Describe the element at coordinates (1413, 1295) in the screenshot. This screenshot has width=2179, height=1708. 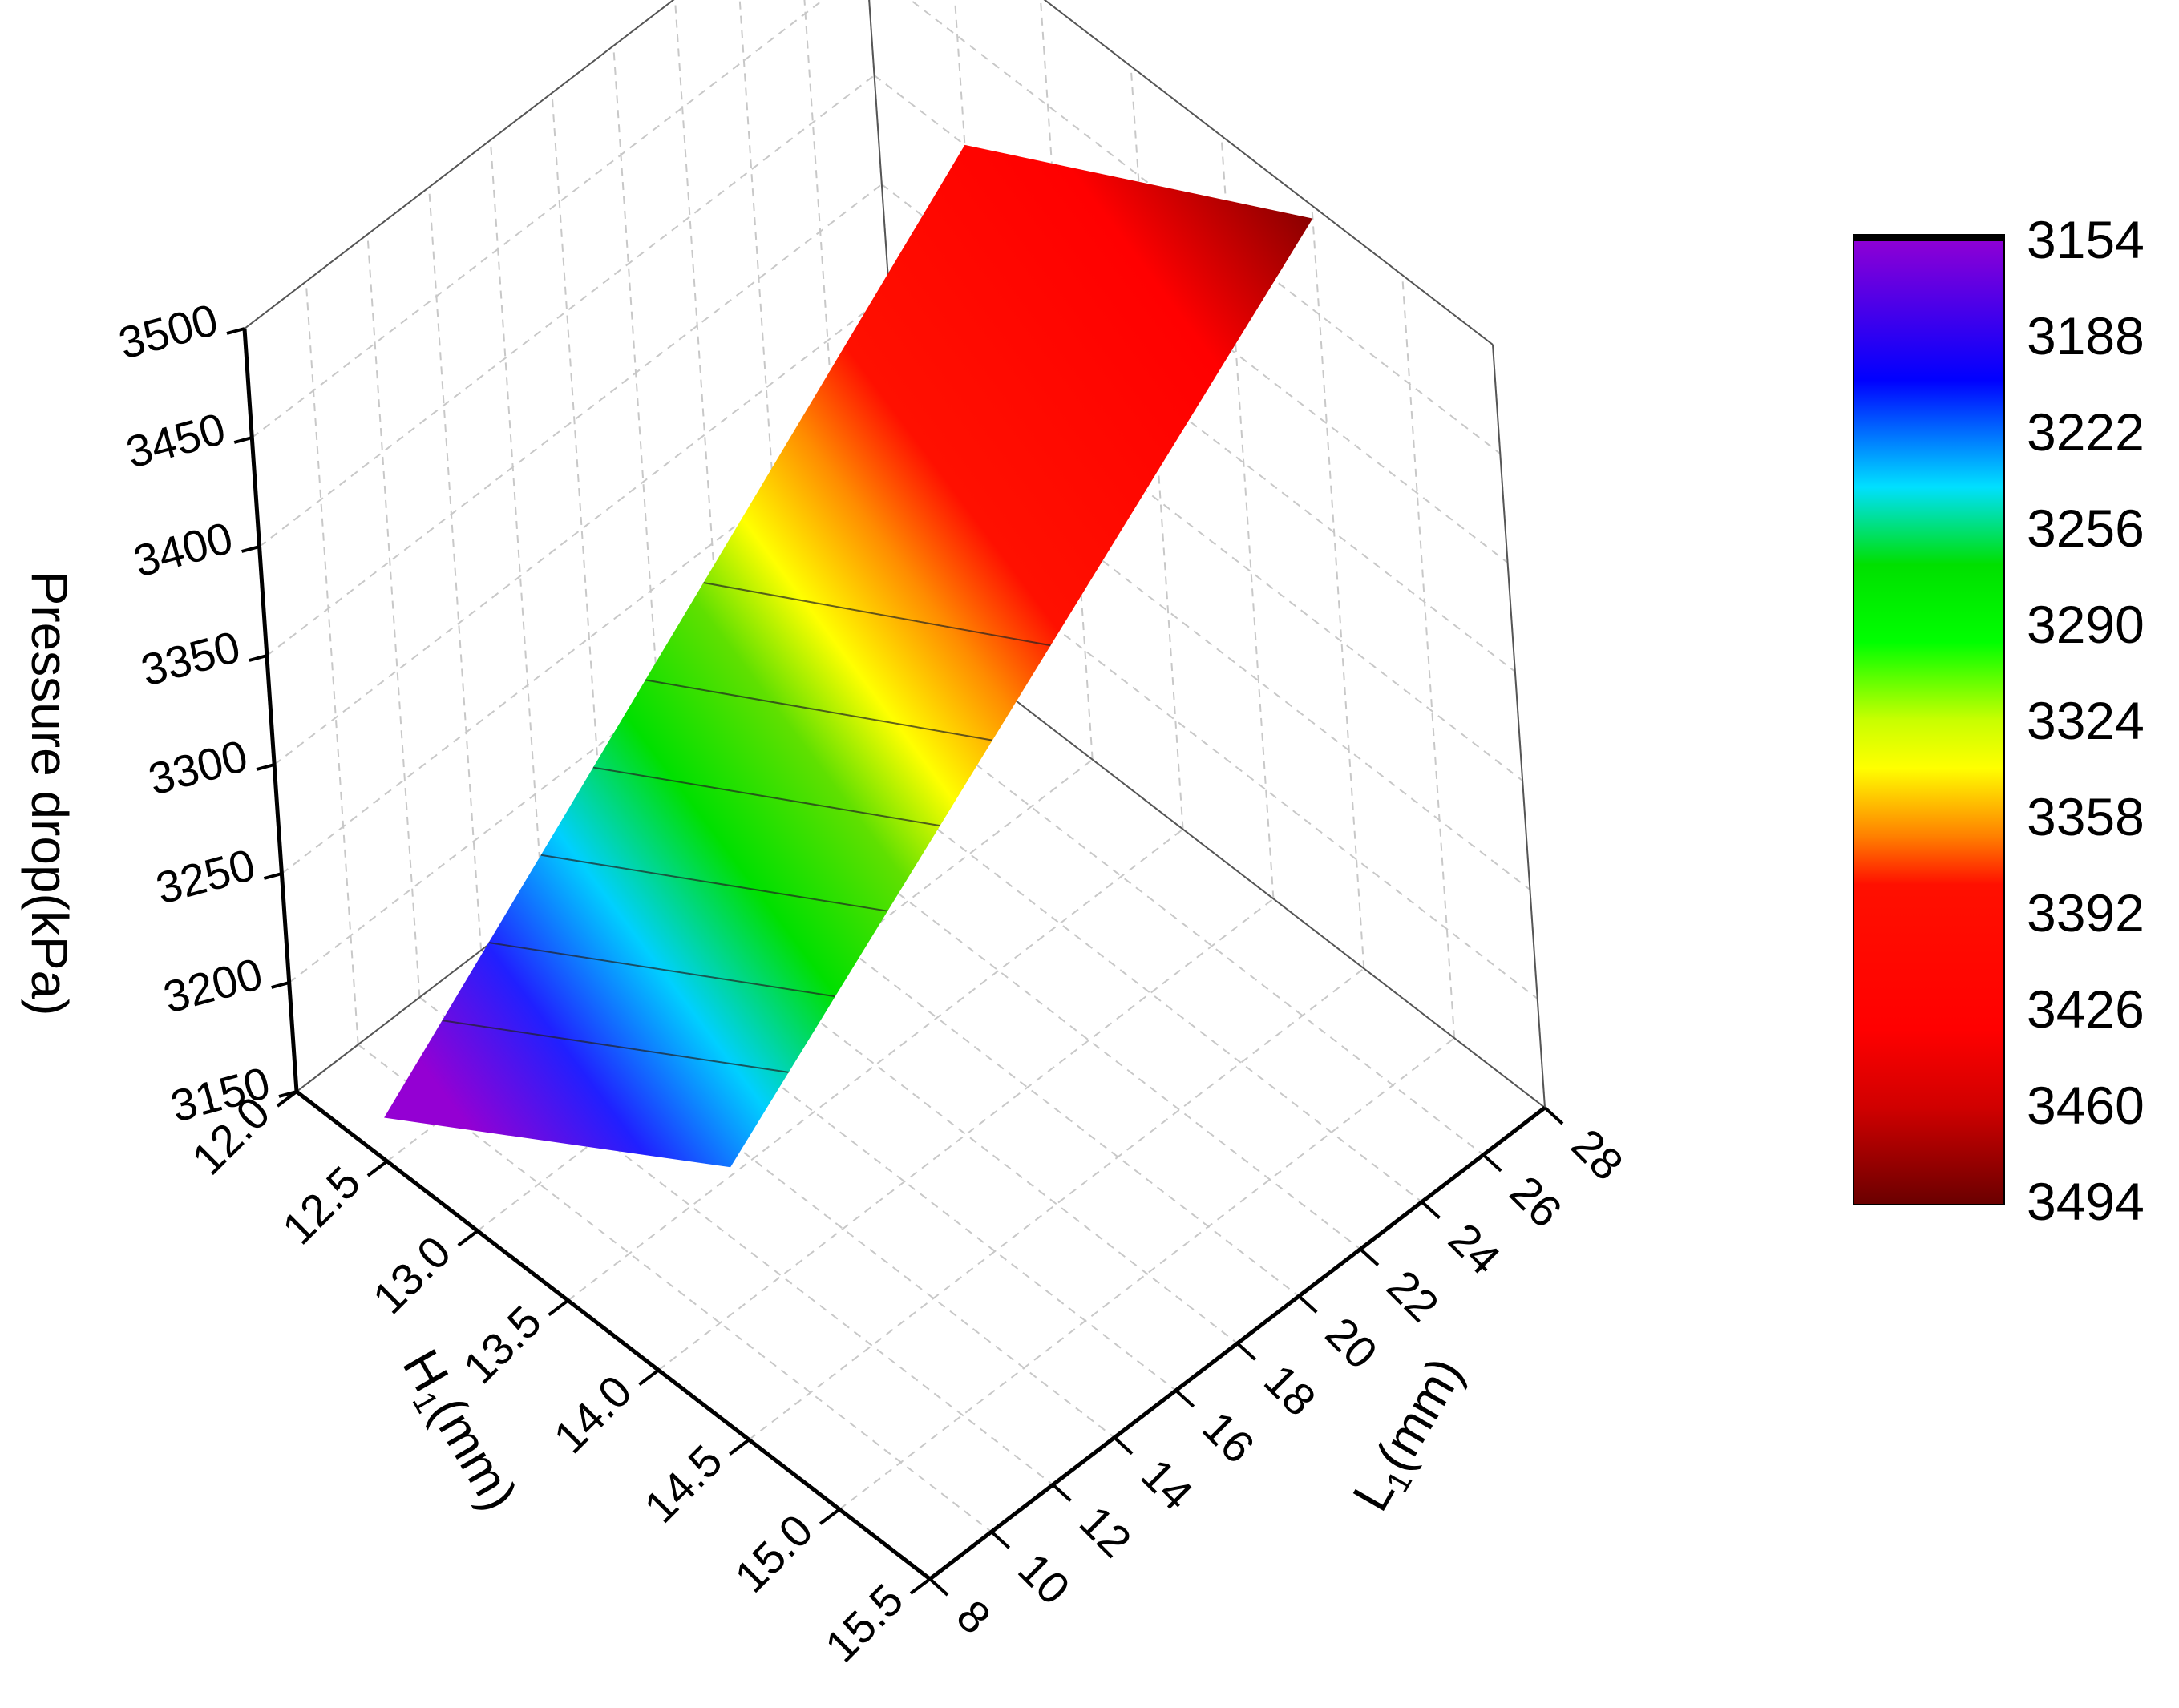
I see `y-tick-label: 22` at that location.